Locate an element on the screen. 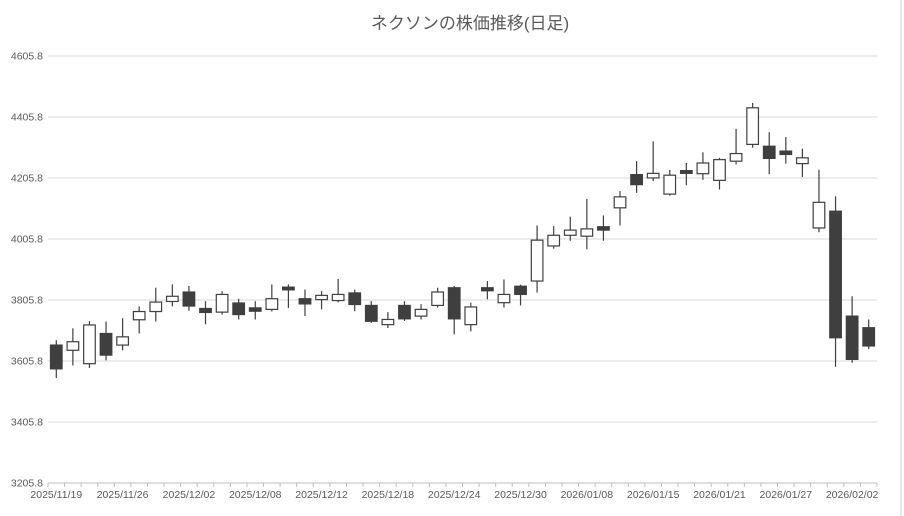  x-axis-label: 2026/01/21 is located at coordinates (719, 495).